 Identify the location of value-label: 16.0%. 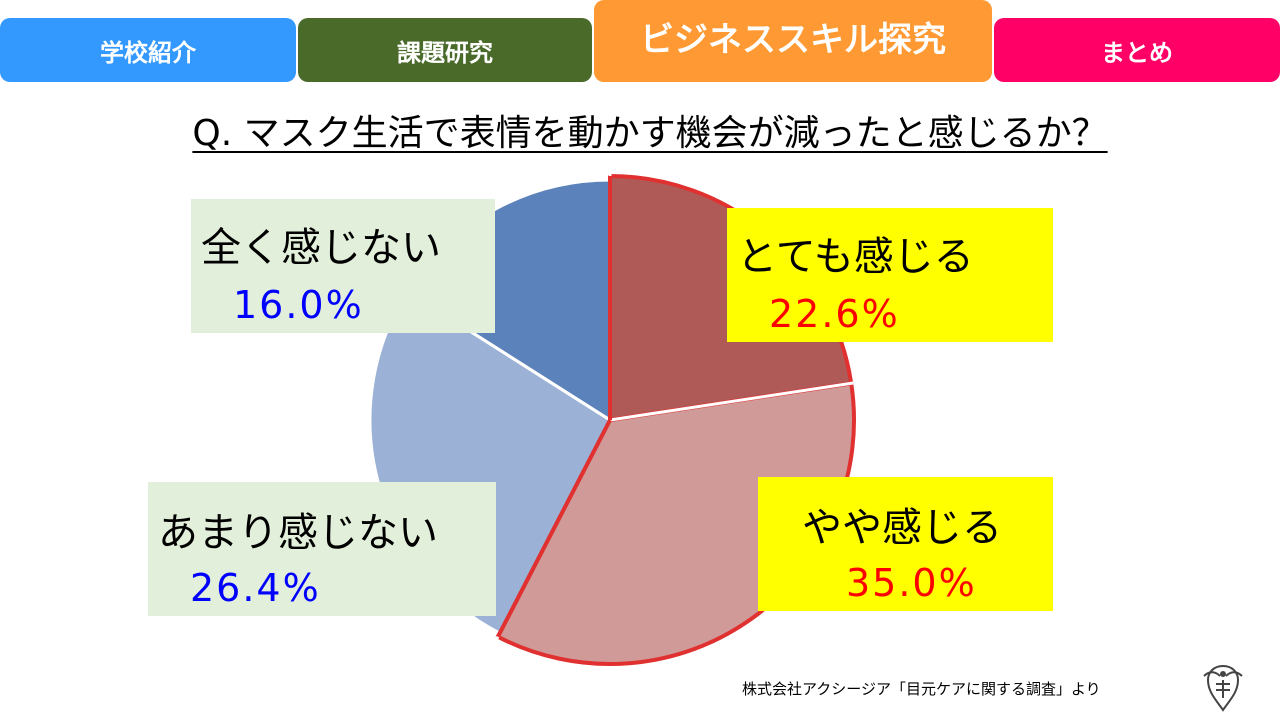
(298, 305).